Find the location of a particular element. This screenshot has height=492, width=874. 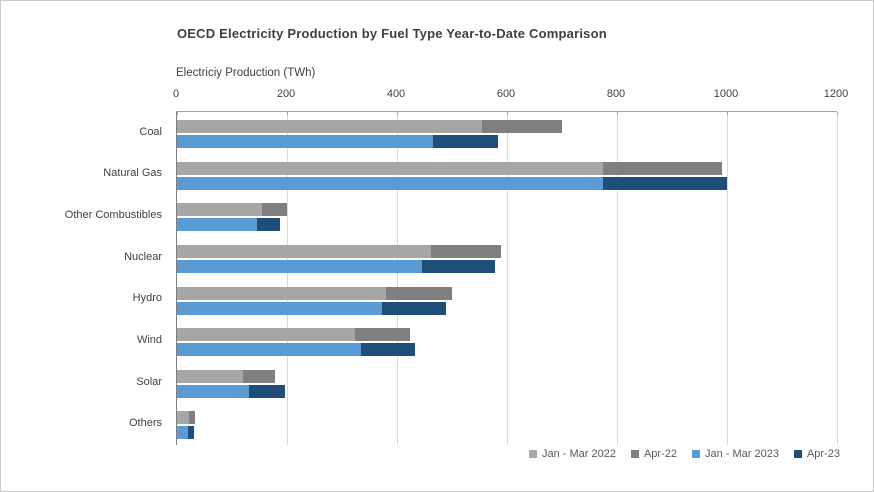

category-label: Others is located at coordinates (145, 423).